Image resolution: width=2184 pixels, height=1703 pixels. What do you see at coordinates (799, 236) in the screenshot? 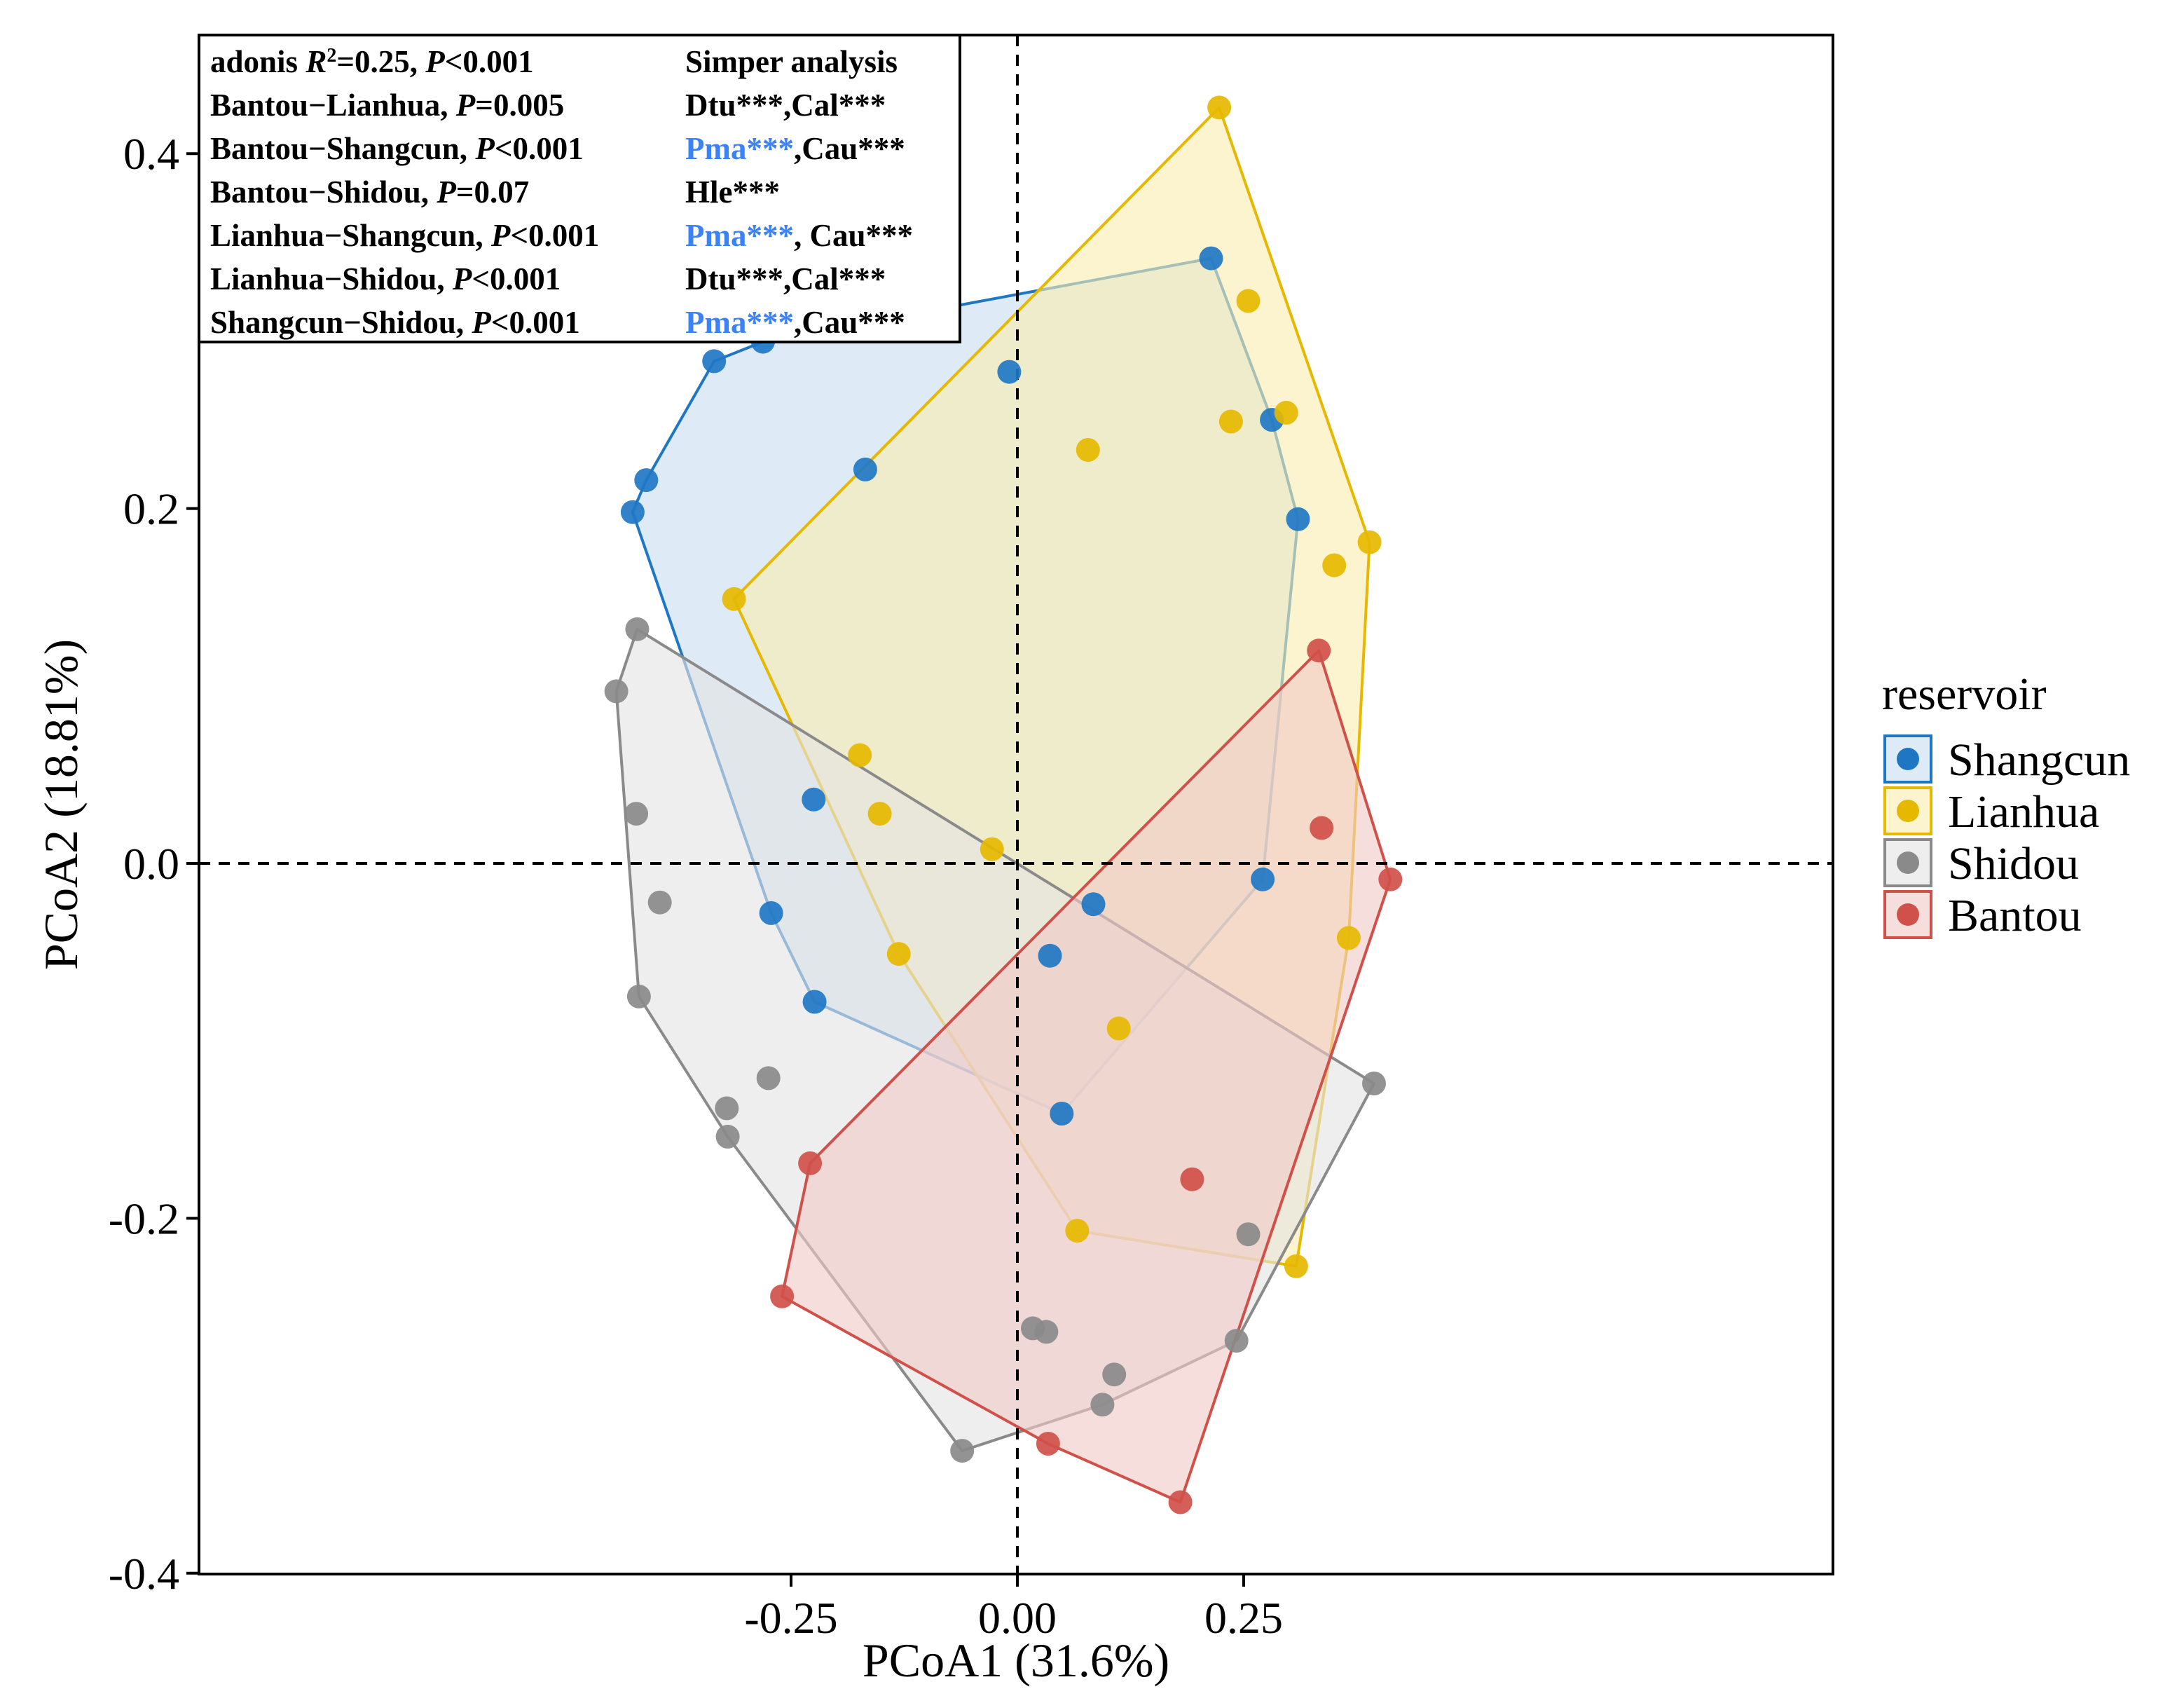
I see `annotation-right: Pma***, Cau***` at bounding box center [799, 236].